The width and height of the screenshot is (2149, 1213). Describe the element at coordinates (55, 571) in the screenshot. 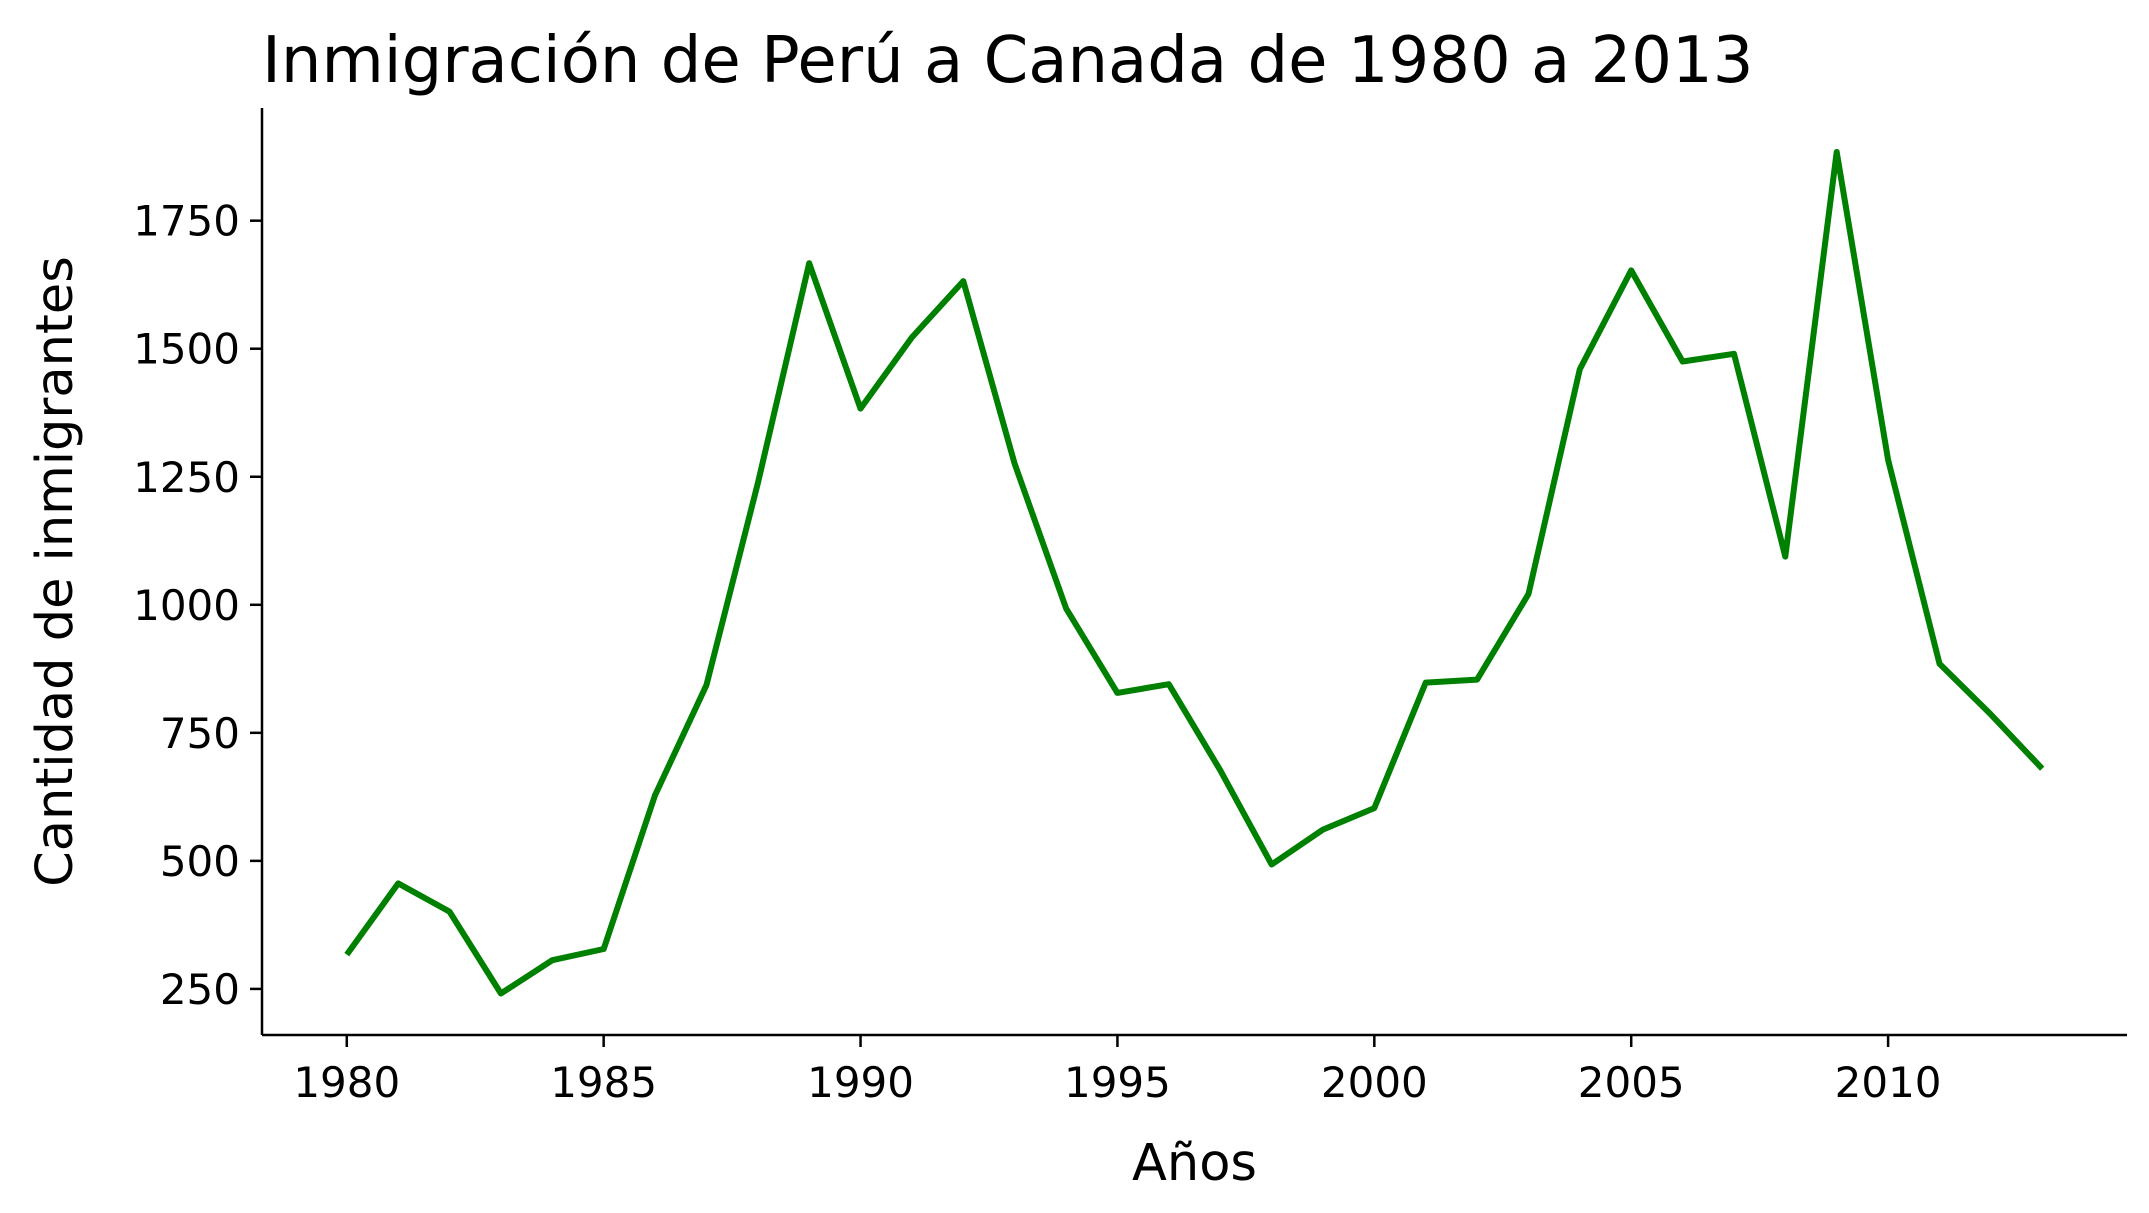

I see `y-axis-label: Cantidad de inmigrantes` at that location.